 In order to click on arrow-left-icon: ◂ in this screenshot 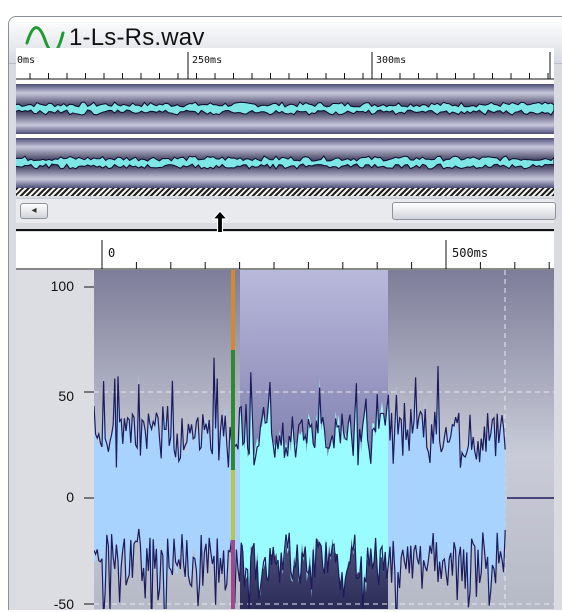, I will do `click(34, 210)`.